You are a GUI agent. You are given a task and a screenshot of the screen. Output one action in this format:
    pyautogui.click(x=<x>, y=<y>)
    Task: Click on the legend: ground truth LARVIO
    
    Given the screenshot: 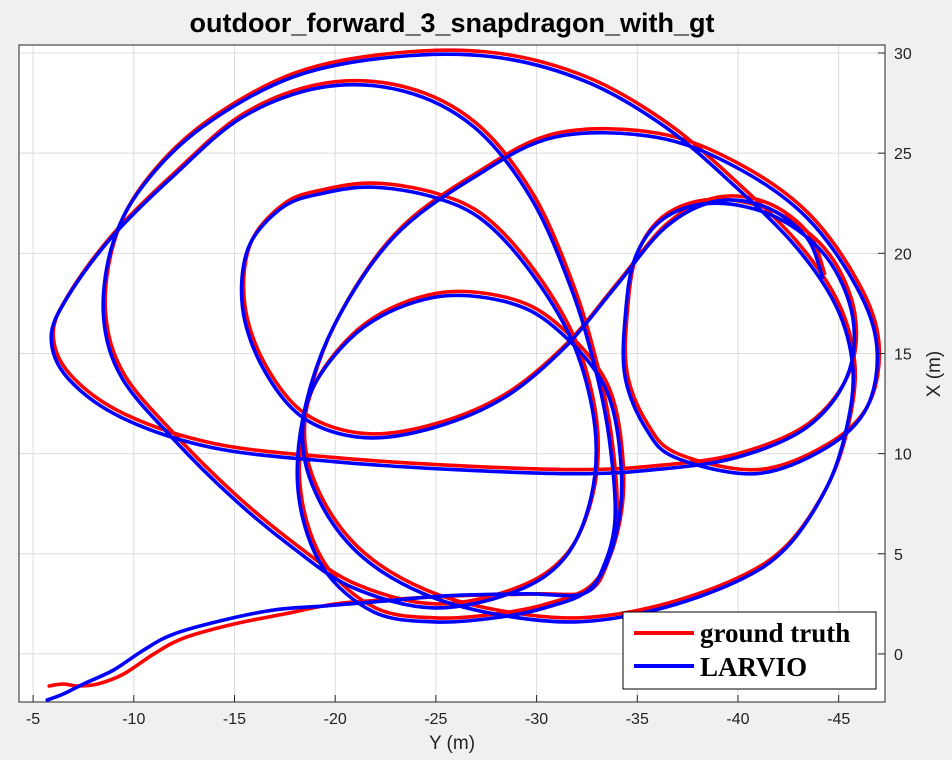 What is the action you would take?
    pyautogui.click(x=749, y=650)
    